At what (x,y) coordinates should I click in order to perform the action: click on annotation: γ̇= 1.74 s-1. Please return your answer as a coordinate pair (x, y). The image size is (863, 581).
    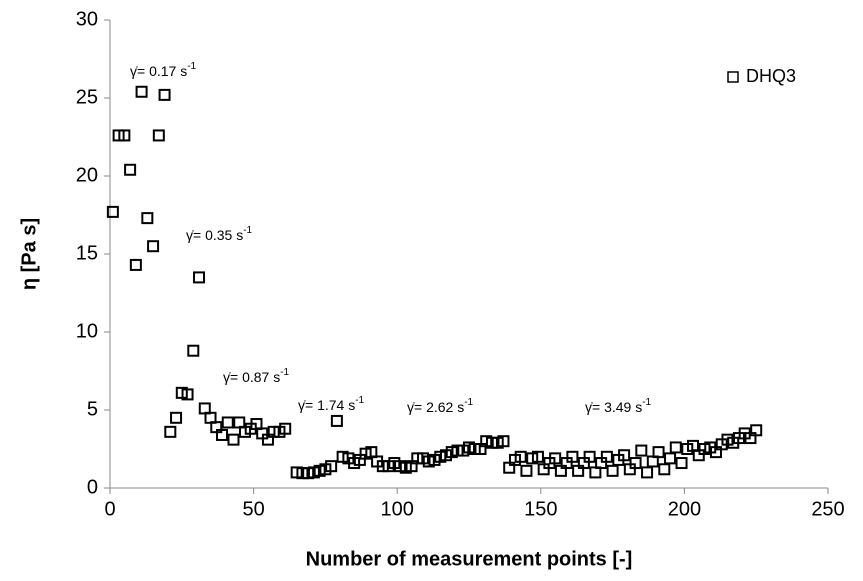
    Looking at the image, I should click on (331, 404).